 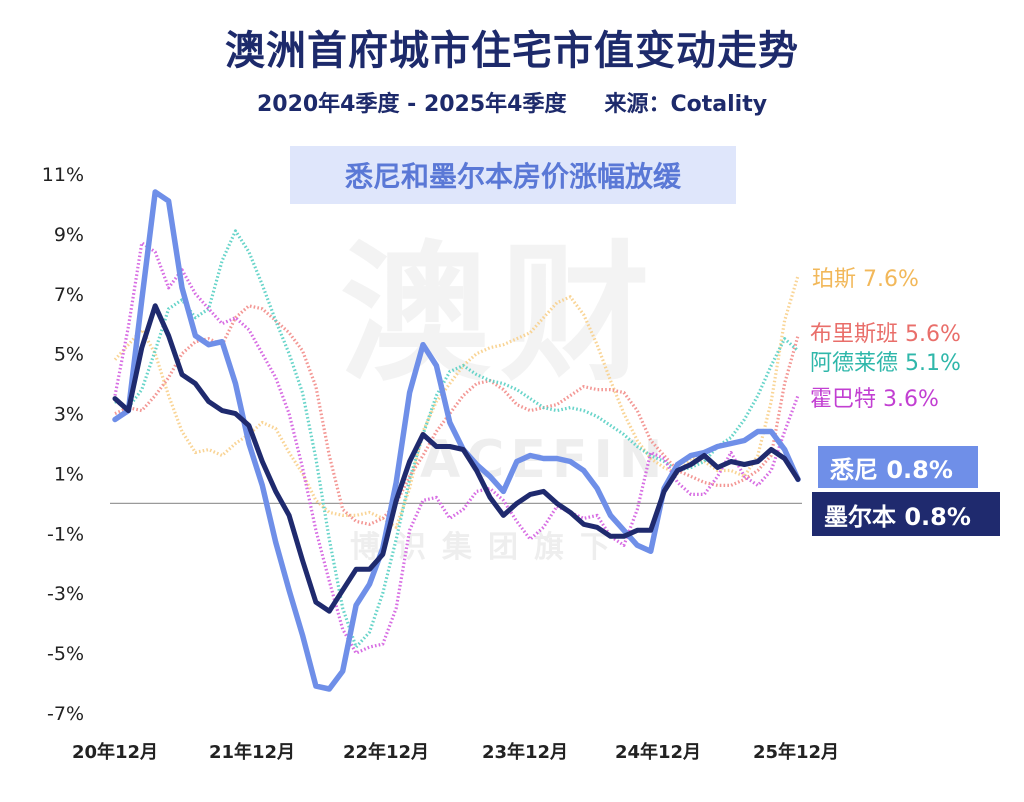 What do you see at coordinates (69, 415) in the screenshot?
I see `y-tick-label: 3%` at bounding box center [69, 415].